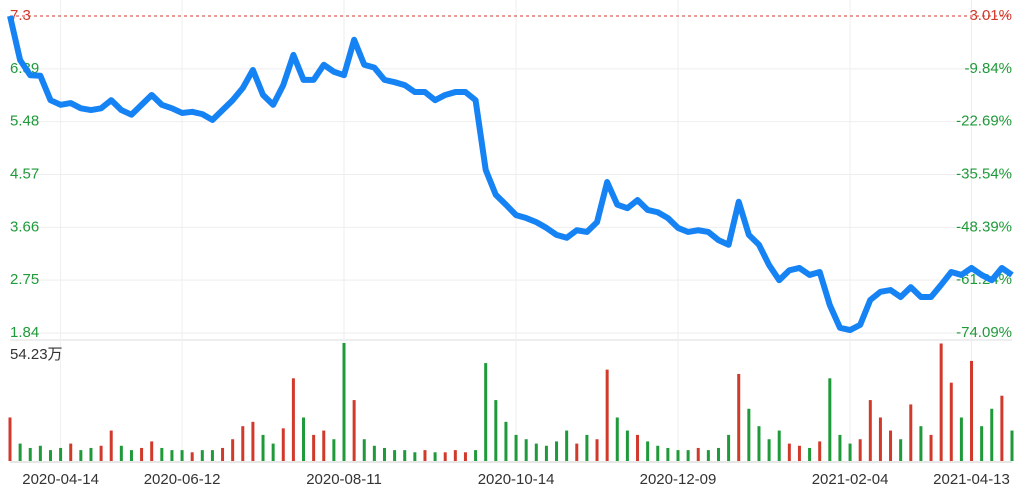 Image resolution: width=1019 pixels, height=500 pixels. I want to click on x-tick-label: 2020-12-09, so click(678, 479).